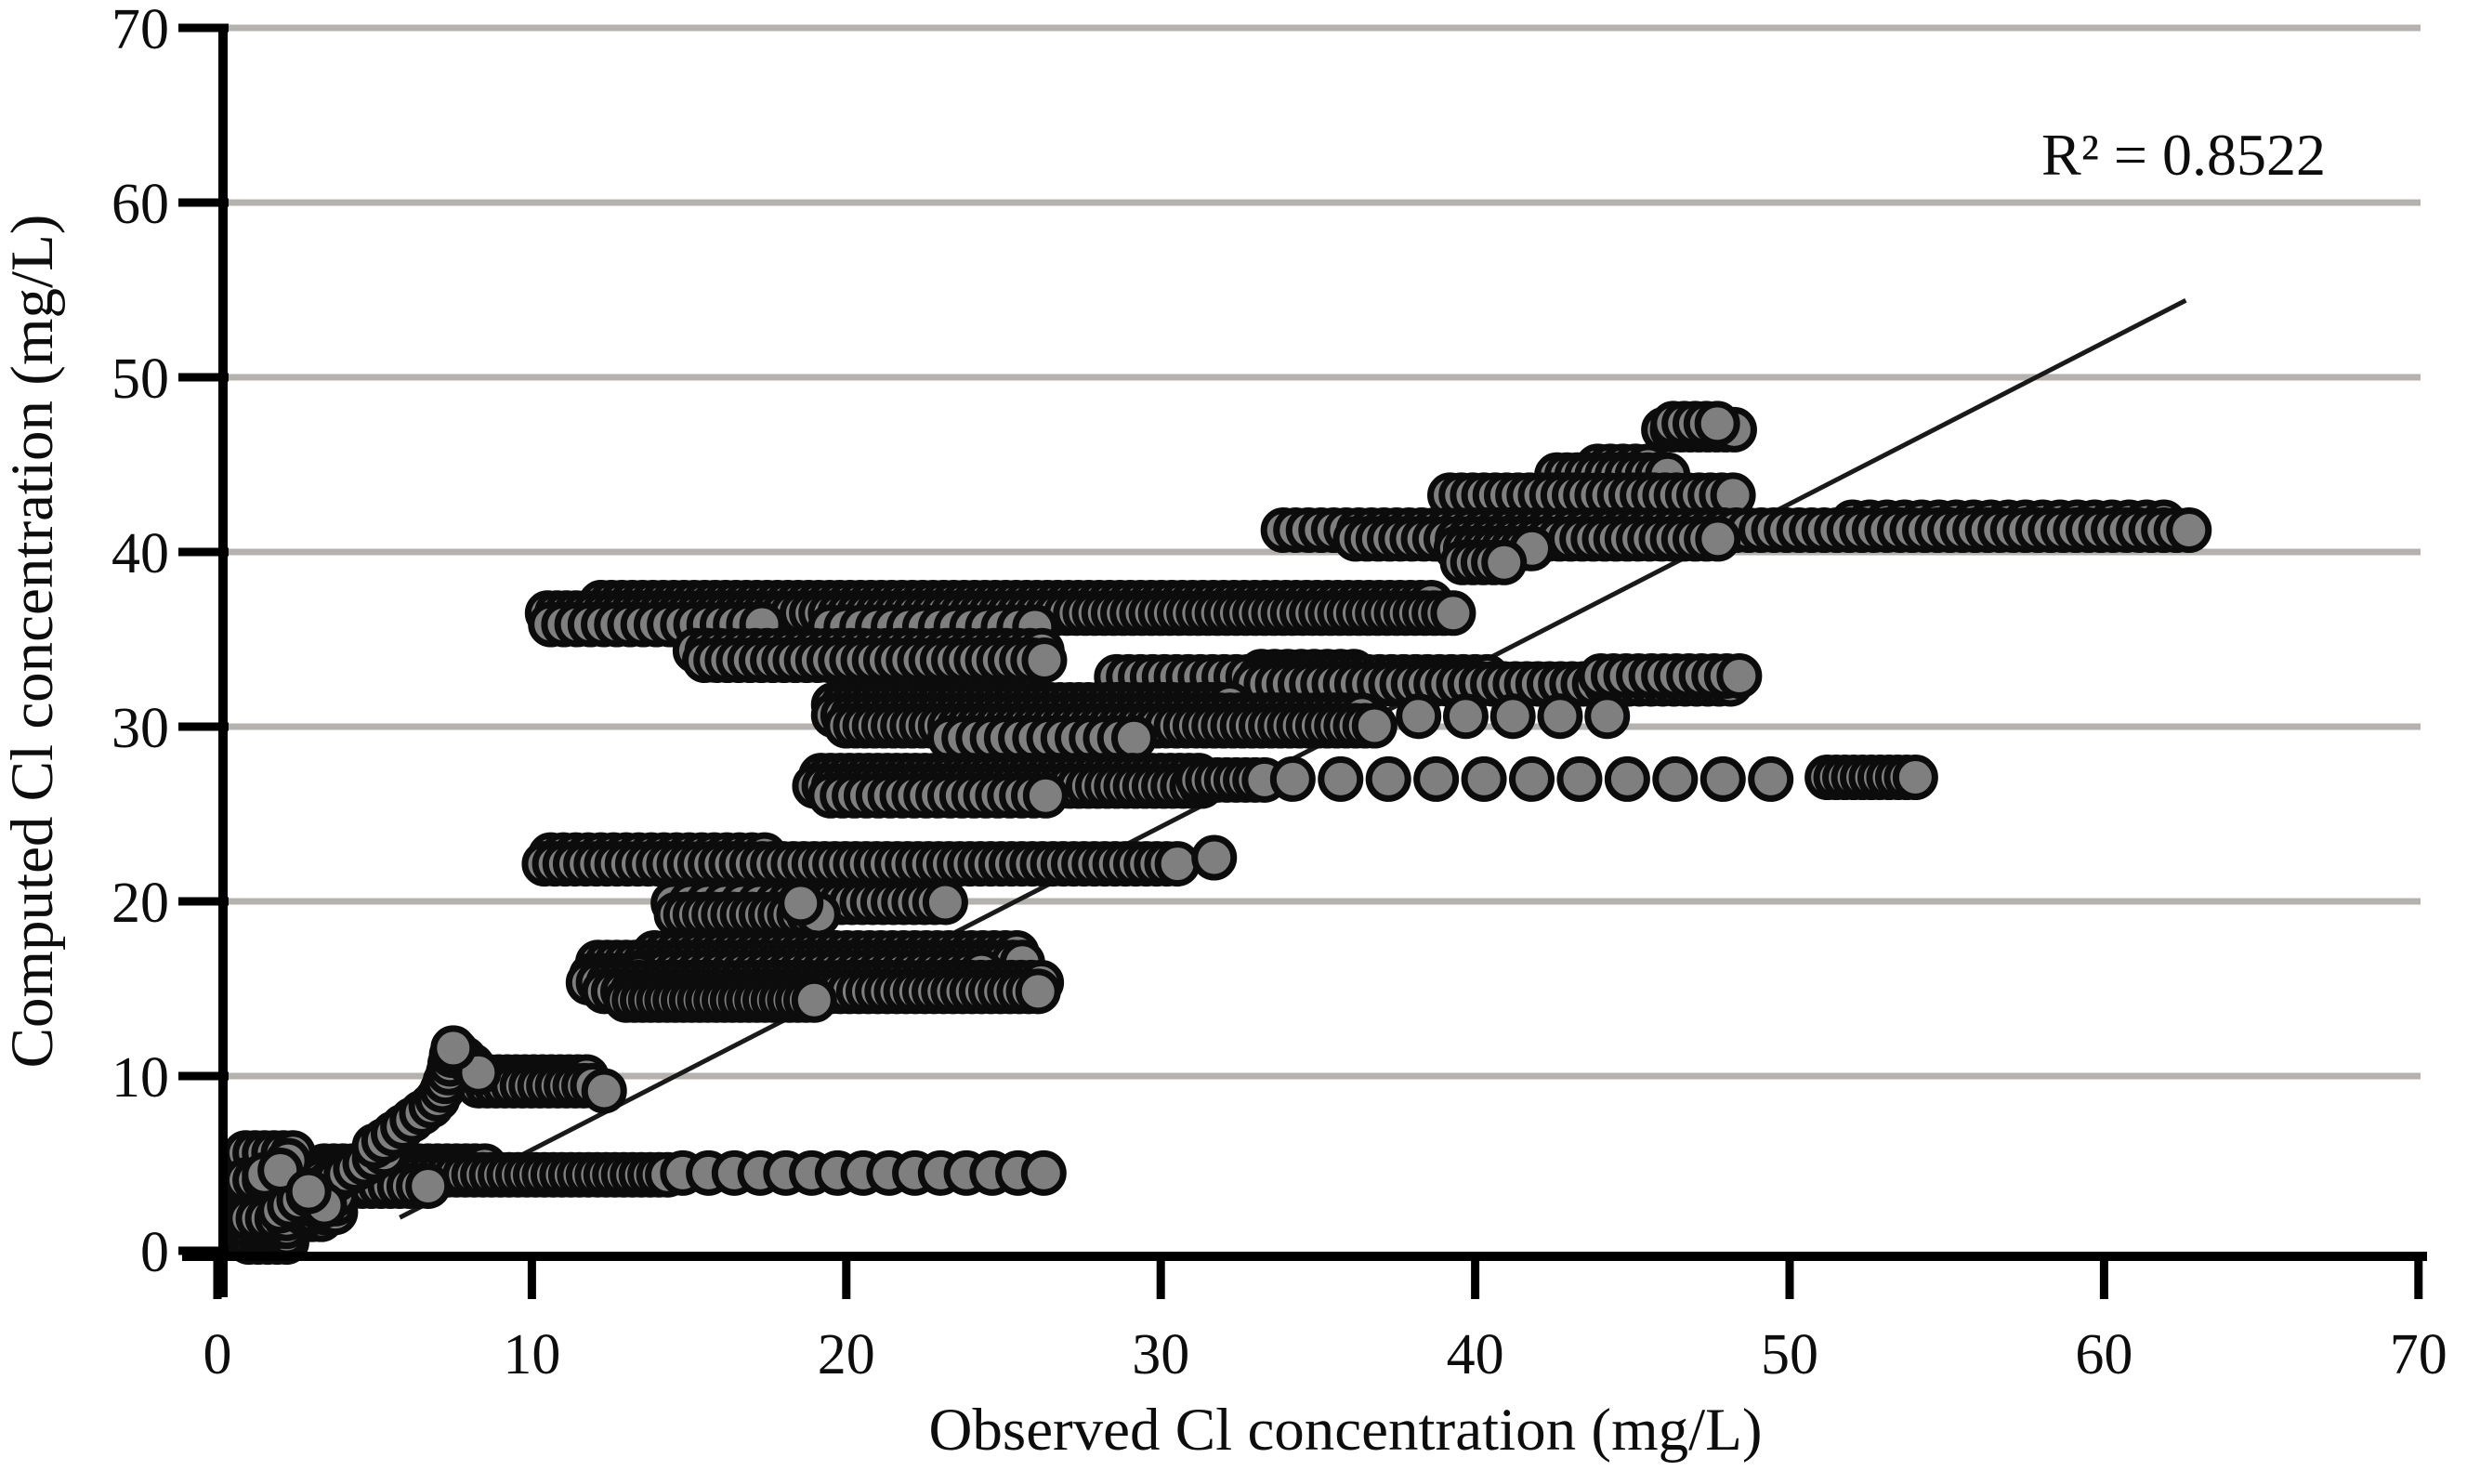 This screenshot has height=1484, width=2467. What do you see at coordinates (2103, 1355) in the screenshot?
I see `x-tick-label: 60` at bounding box center [2103, 1355].